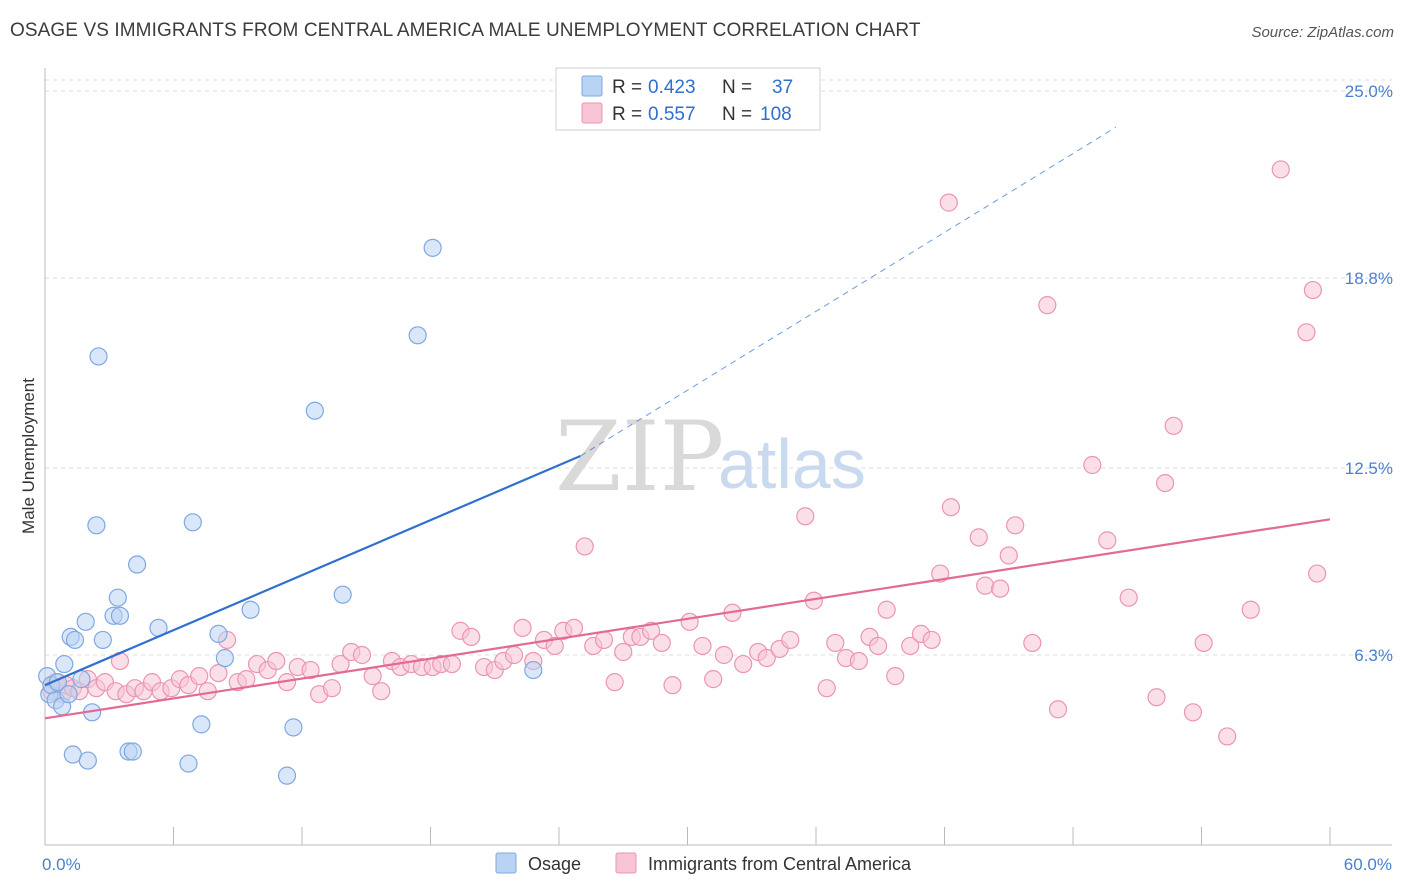  Describe the element at coordinates (776, 114) in the screenshot. I see `legend-n-value-central-america: 108` at that location.